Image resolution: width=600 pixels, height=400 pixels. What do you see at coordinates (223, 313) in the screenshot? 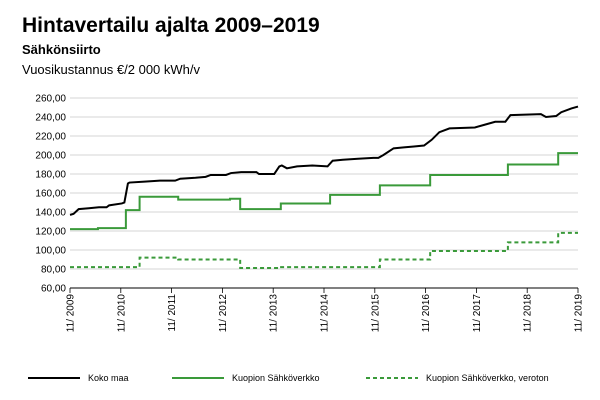
I see `x-tick-label: 11/ 2012` at bounding box center [223, 313].